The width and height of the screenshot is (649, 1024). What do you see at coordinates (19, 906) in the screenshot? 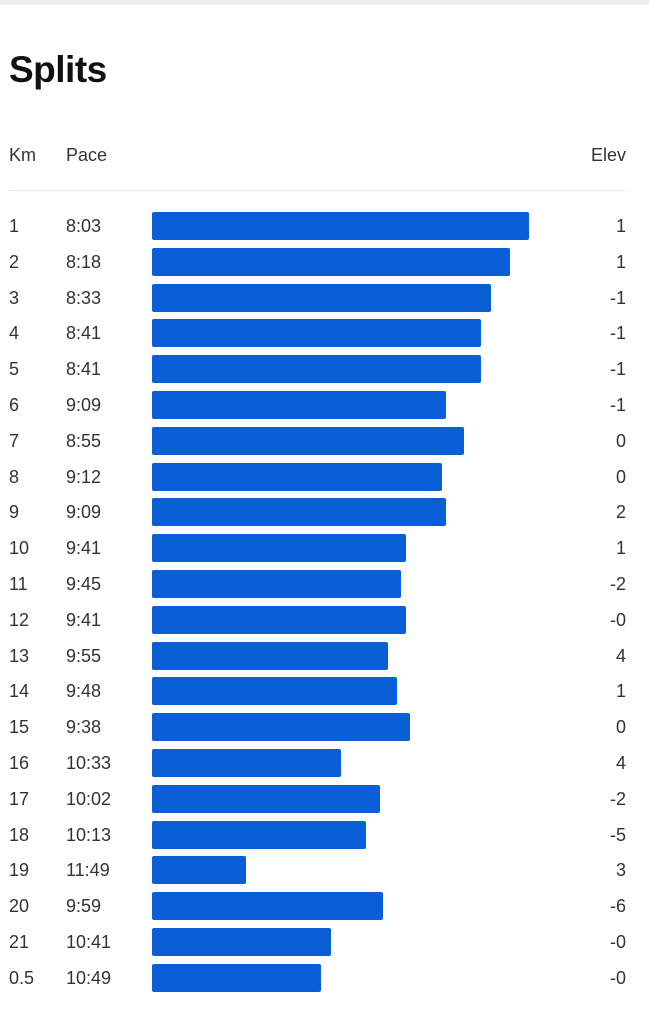
I see `split-km: 20` at bounding box center [19, 906].